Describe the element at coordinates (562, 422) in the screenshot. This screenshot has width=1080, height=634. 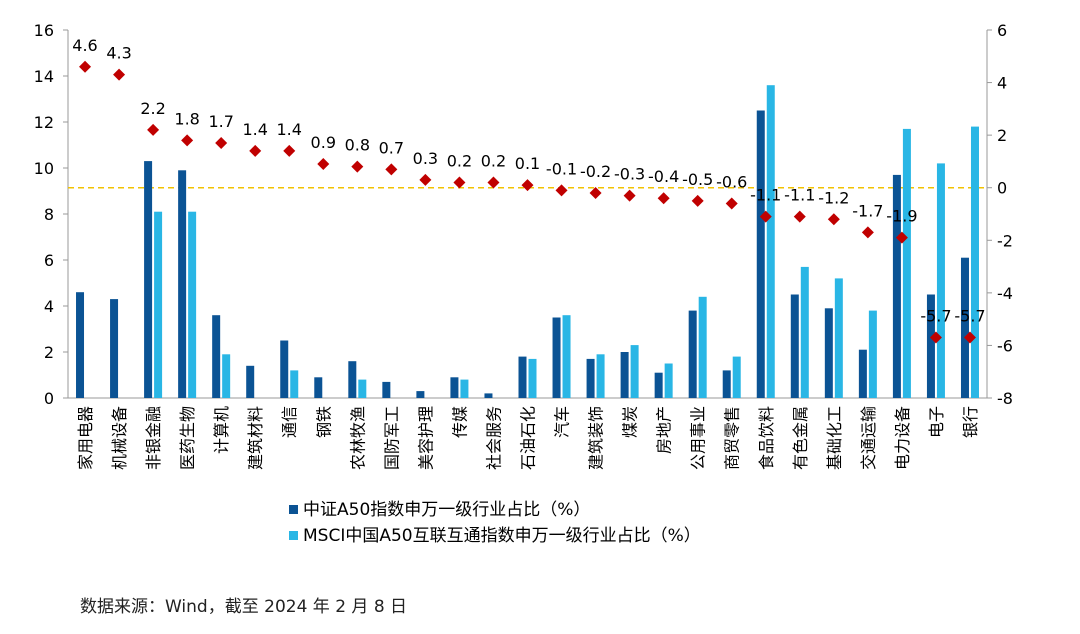
I see `category-label: 汽车` at that location.